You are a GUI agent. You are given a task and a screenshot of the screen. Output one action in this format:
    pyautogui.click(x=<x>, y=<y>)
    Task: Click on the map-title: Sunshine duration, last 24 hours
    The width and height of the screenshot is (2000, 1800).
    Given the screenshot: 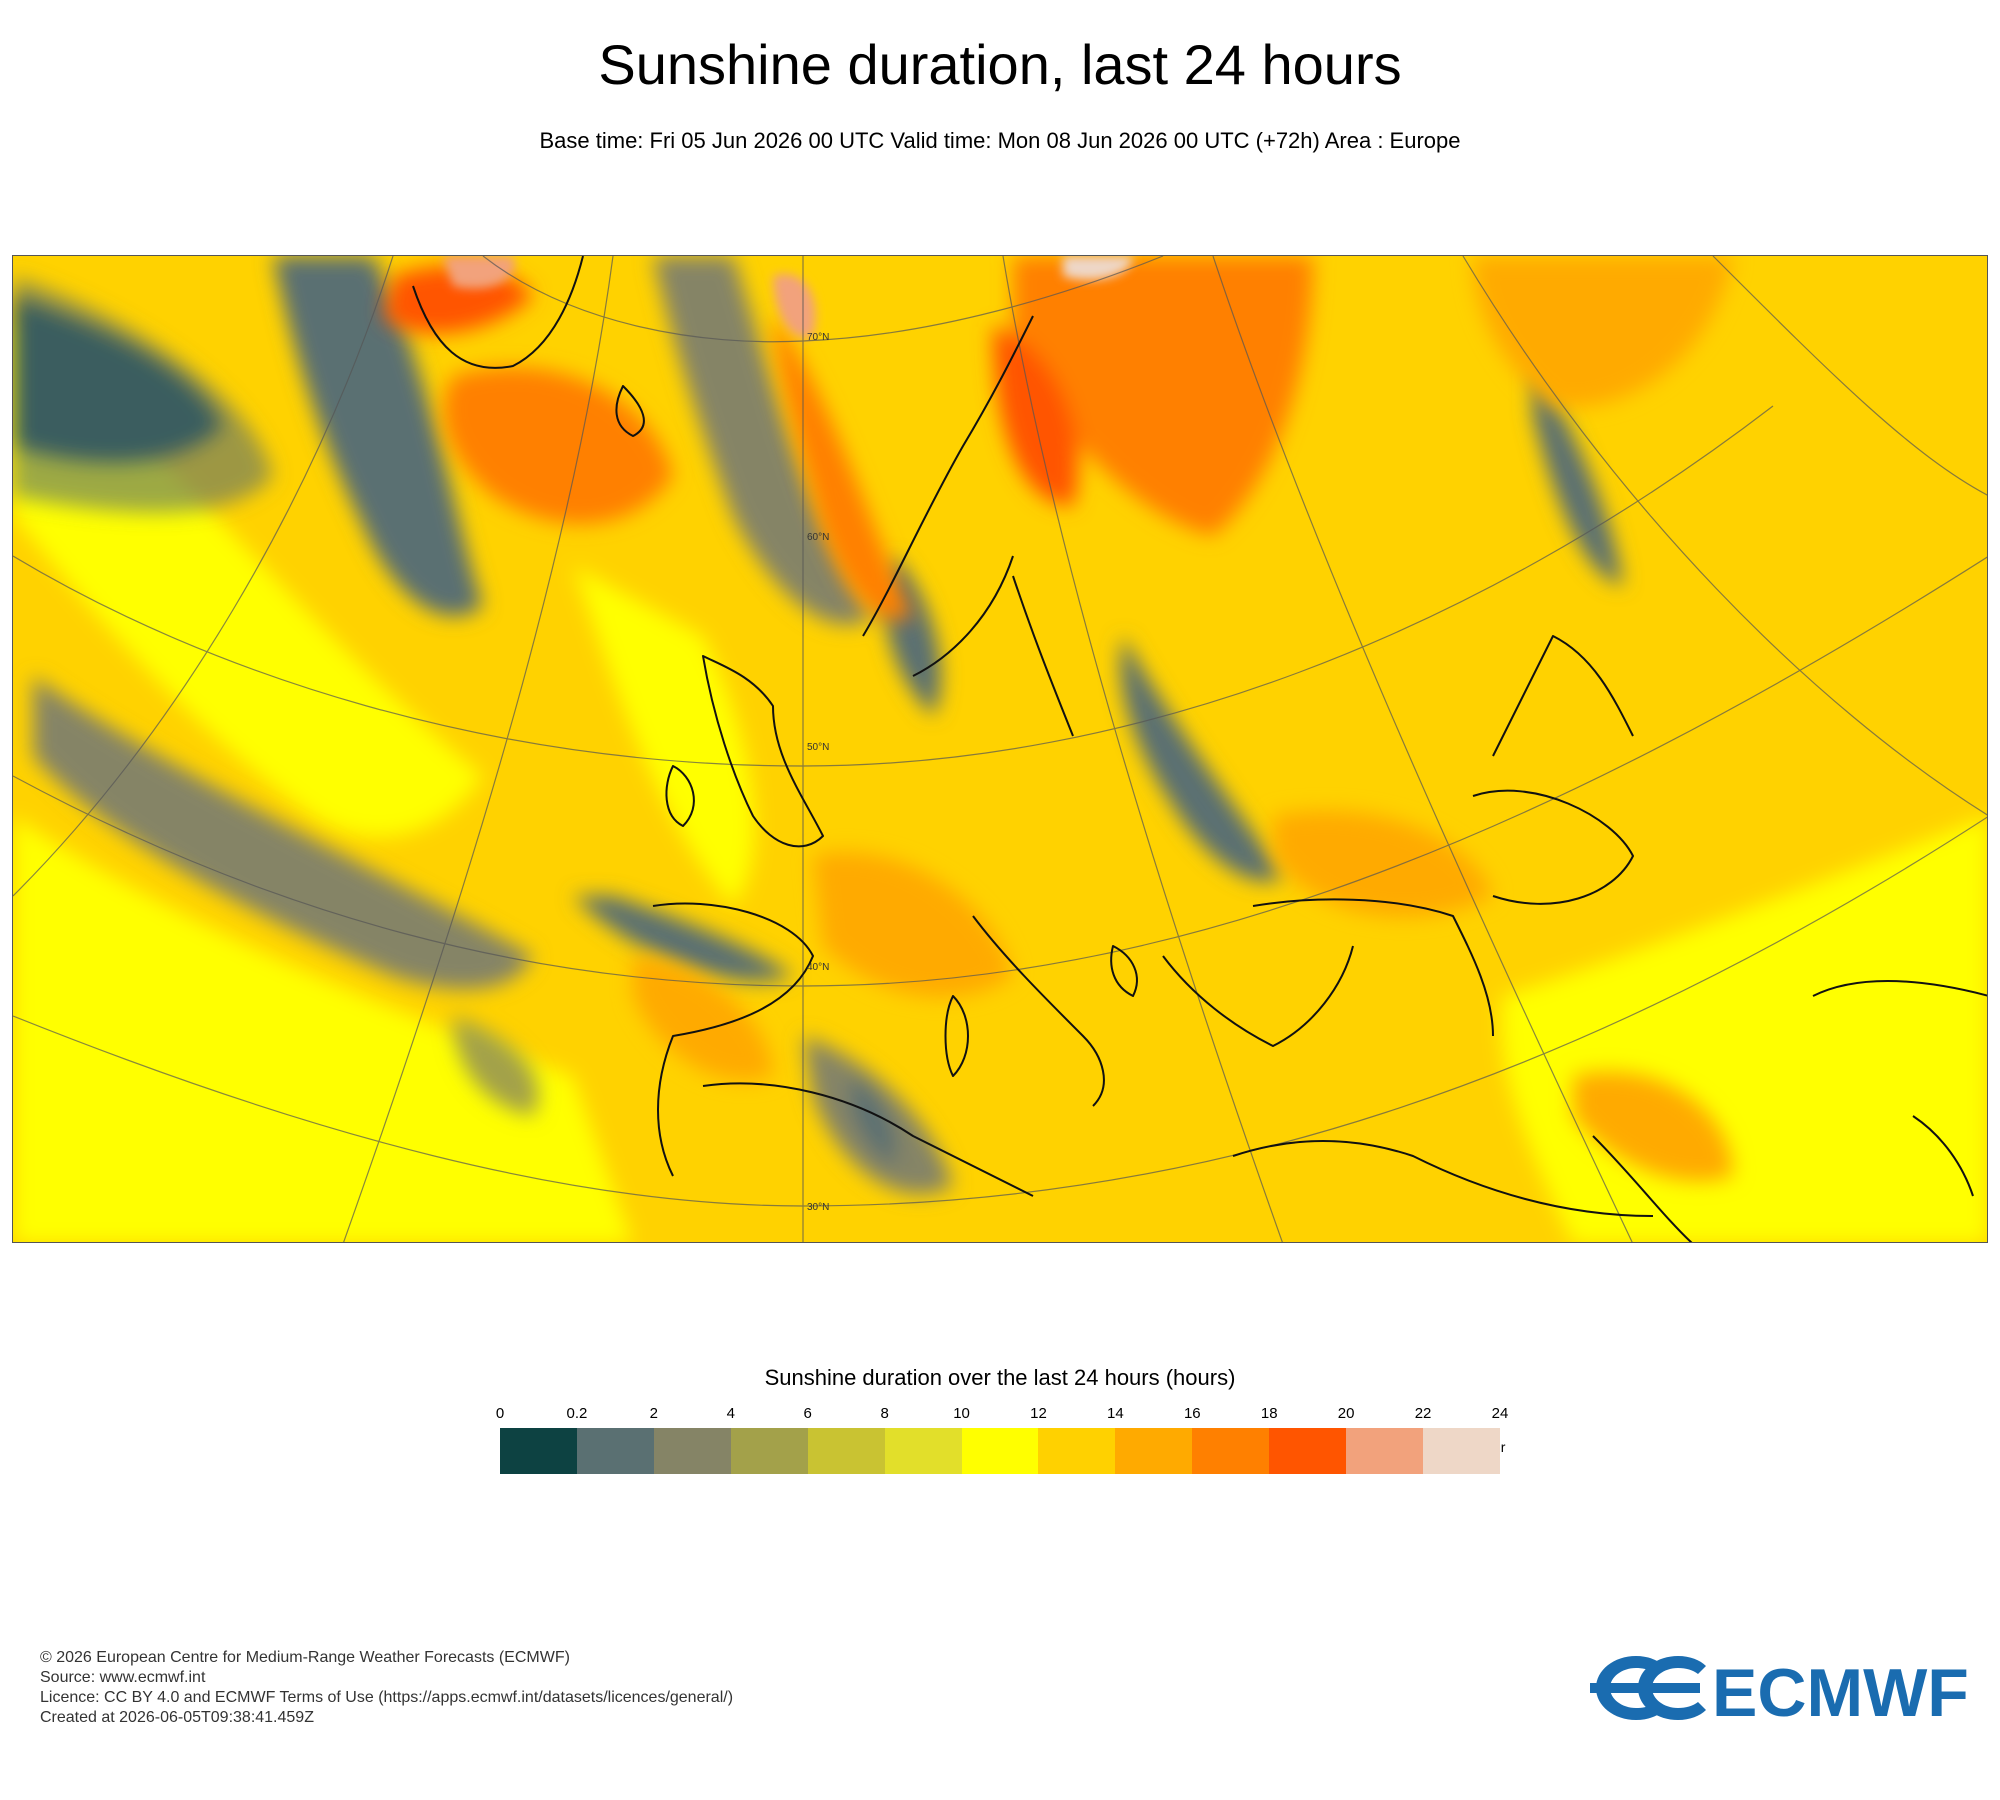 What is the action you would take?
    pyautogui.click(x=1000, y=64)
    